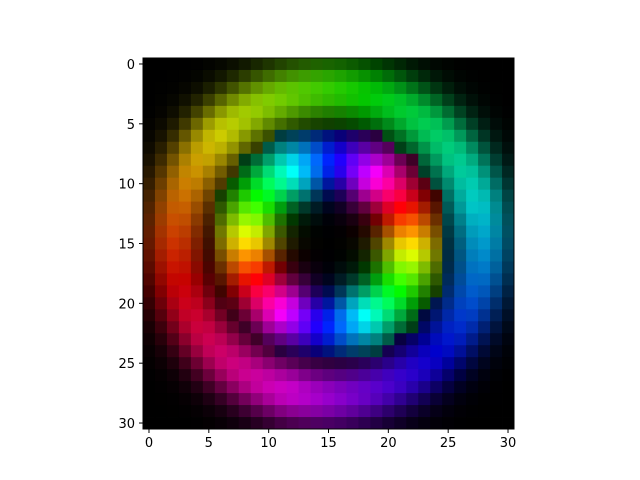 The width and height of the screenshot is (640, 480). What do you see at coordinates (131, 125) in the screenshot?
I see `y-tick-label: 5` at bounding box center [131, 125].